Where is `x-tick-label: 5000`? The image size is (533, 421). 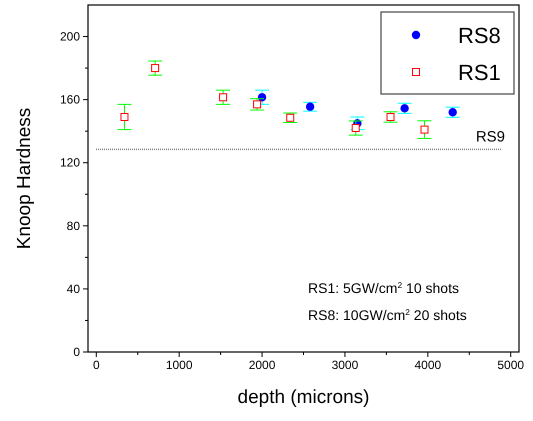
x-tick-label: 5000 is located at coordinates (510, 365).